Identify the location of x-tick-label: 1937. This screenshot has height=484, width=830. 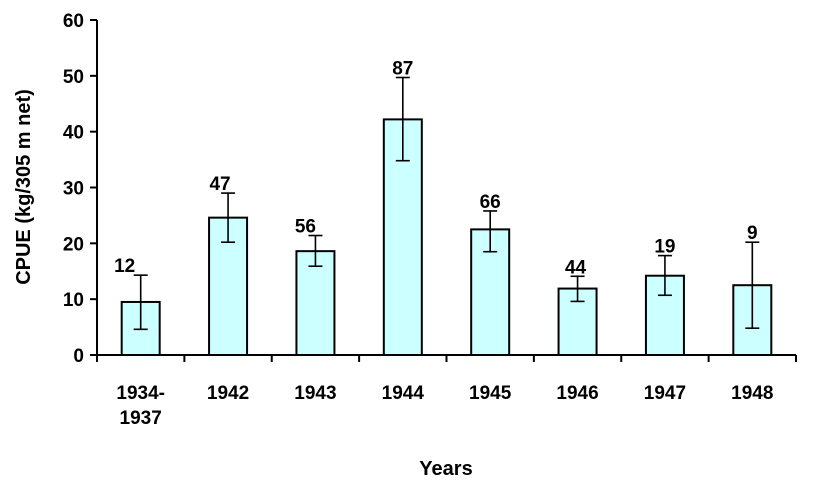
(141, 418).